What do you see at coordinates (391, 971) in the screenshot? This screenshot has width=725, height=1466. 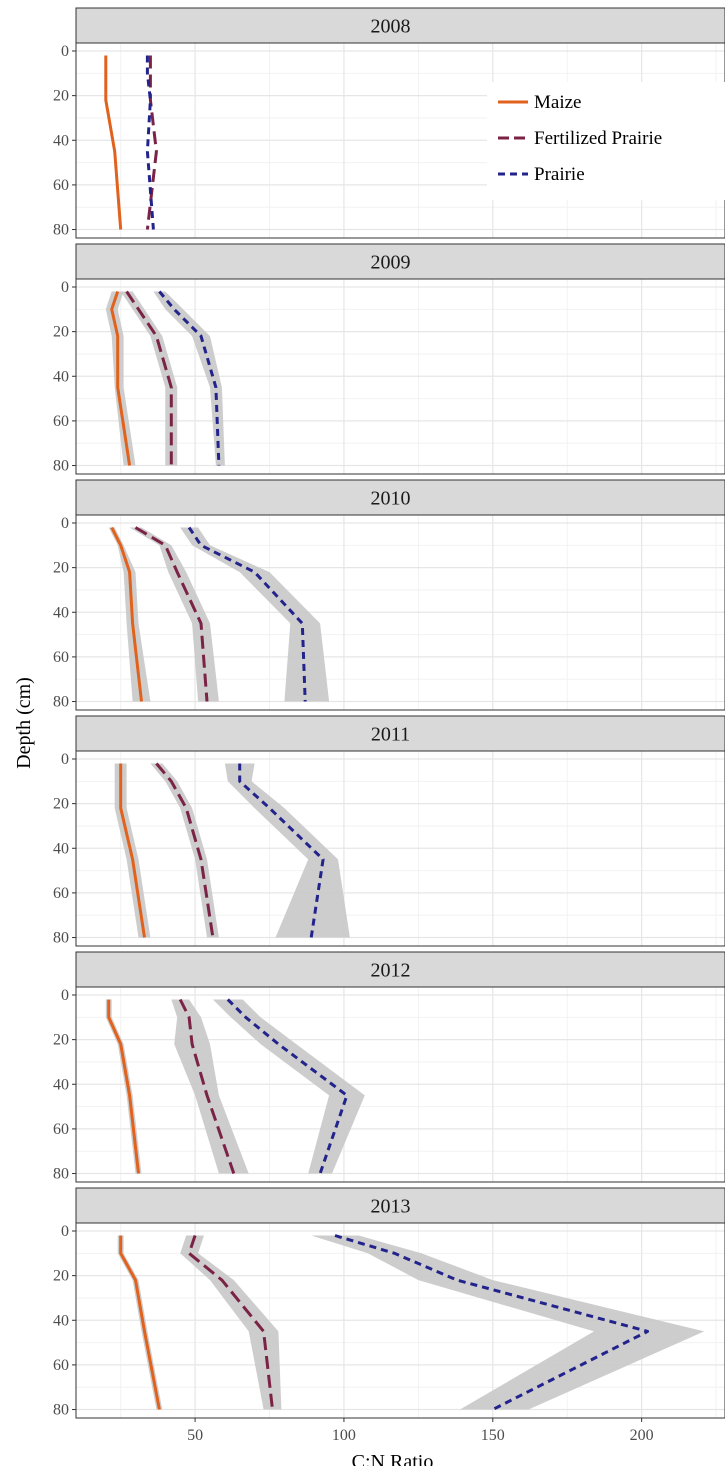 I see `facet-strip-label: 2012` at bounding box center [391, 971].